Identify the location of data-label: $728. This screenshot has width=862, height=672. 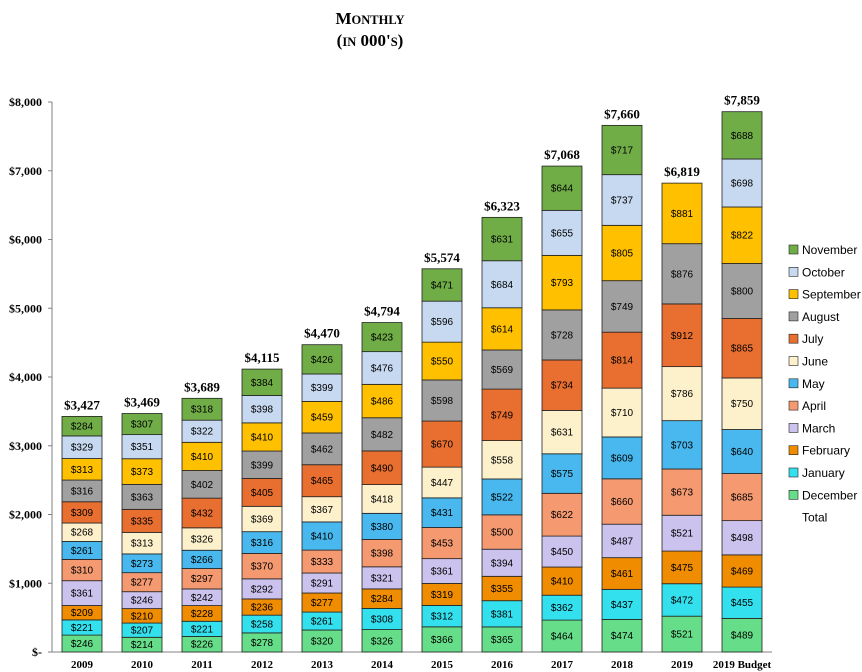
(562, 335).